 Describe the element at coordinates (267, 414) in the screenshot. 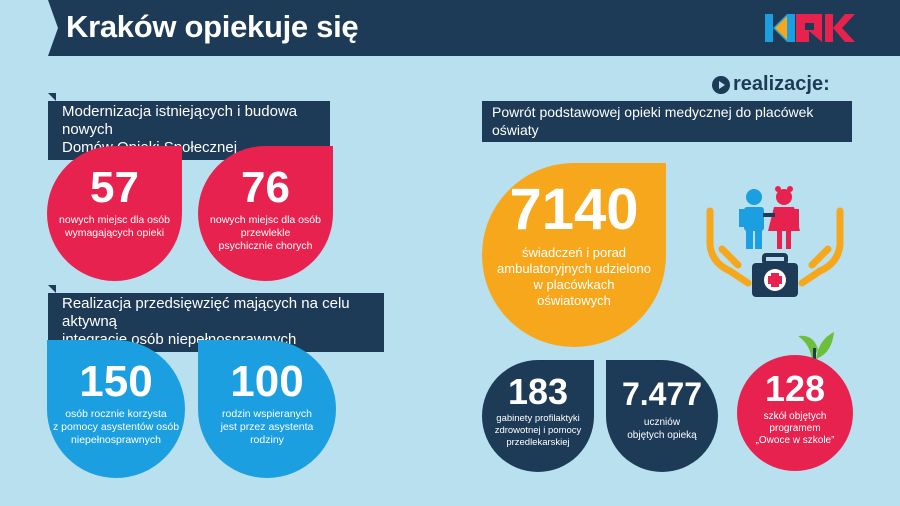

I see `stat-desc-line: rodzin wspieranych` at that location.